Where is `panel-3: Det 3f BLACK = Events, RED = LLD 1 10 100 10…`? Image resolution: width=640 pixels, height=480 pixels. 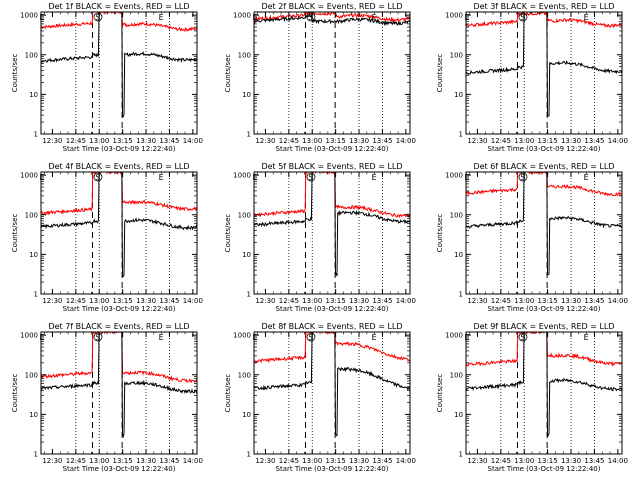 panel-3: Det 3f BLACK = Events, RED = LLD 1 10 100 10… is located at coordinates (532, 77).